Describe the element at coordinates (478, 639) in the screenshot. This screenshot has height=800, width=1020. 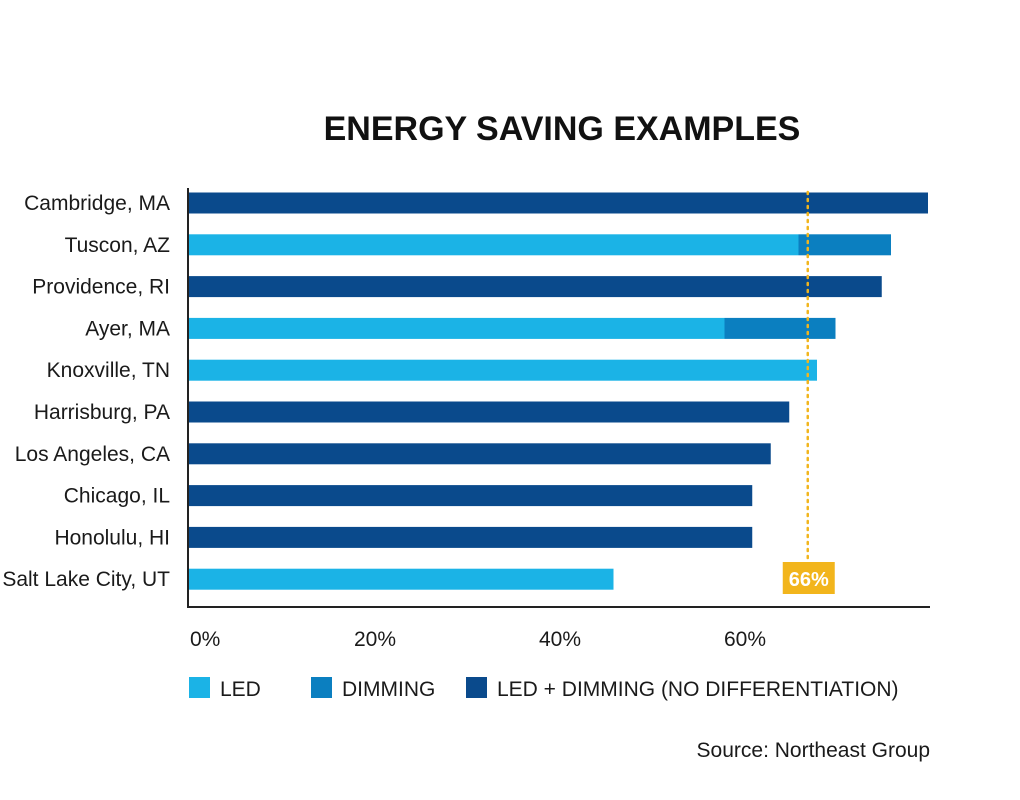
I see `x-tick-labels: 0% 20% 40% 60%` at that location.